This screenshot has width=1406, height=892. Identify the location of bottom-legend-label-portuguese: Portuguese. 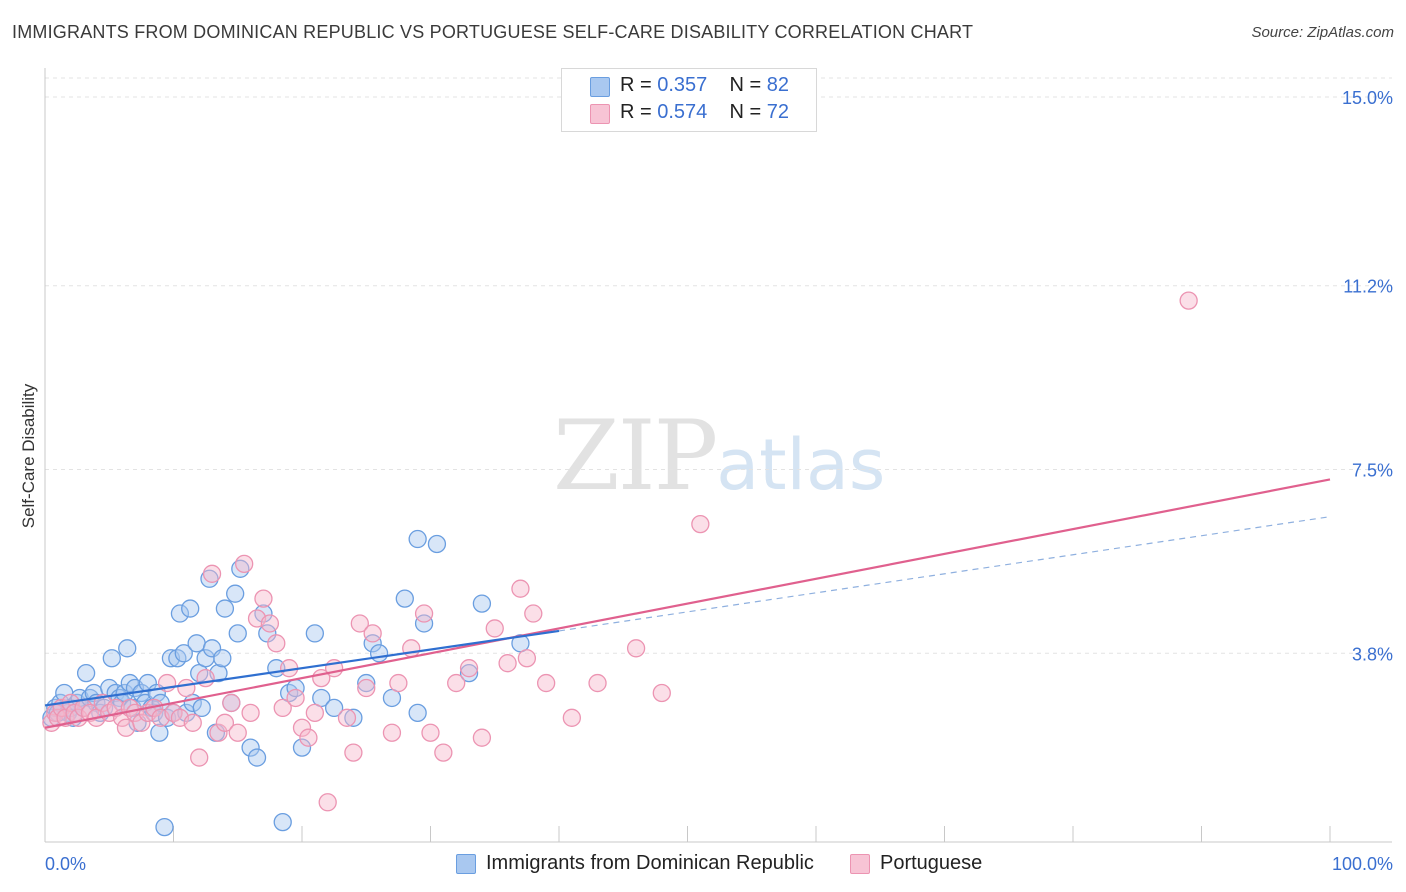
(931, 863).